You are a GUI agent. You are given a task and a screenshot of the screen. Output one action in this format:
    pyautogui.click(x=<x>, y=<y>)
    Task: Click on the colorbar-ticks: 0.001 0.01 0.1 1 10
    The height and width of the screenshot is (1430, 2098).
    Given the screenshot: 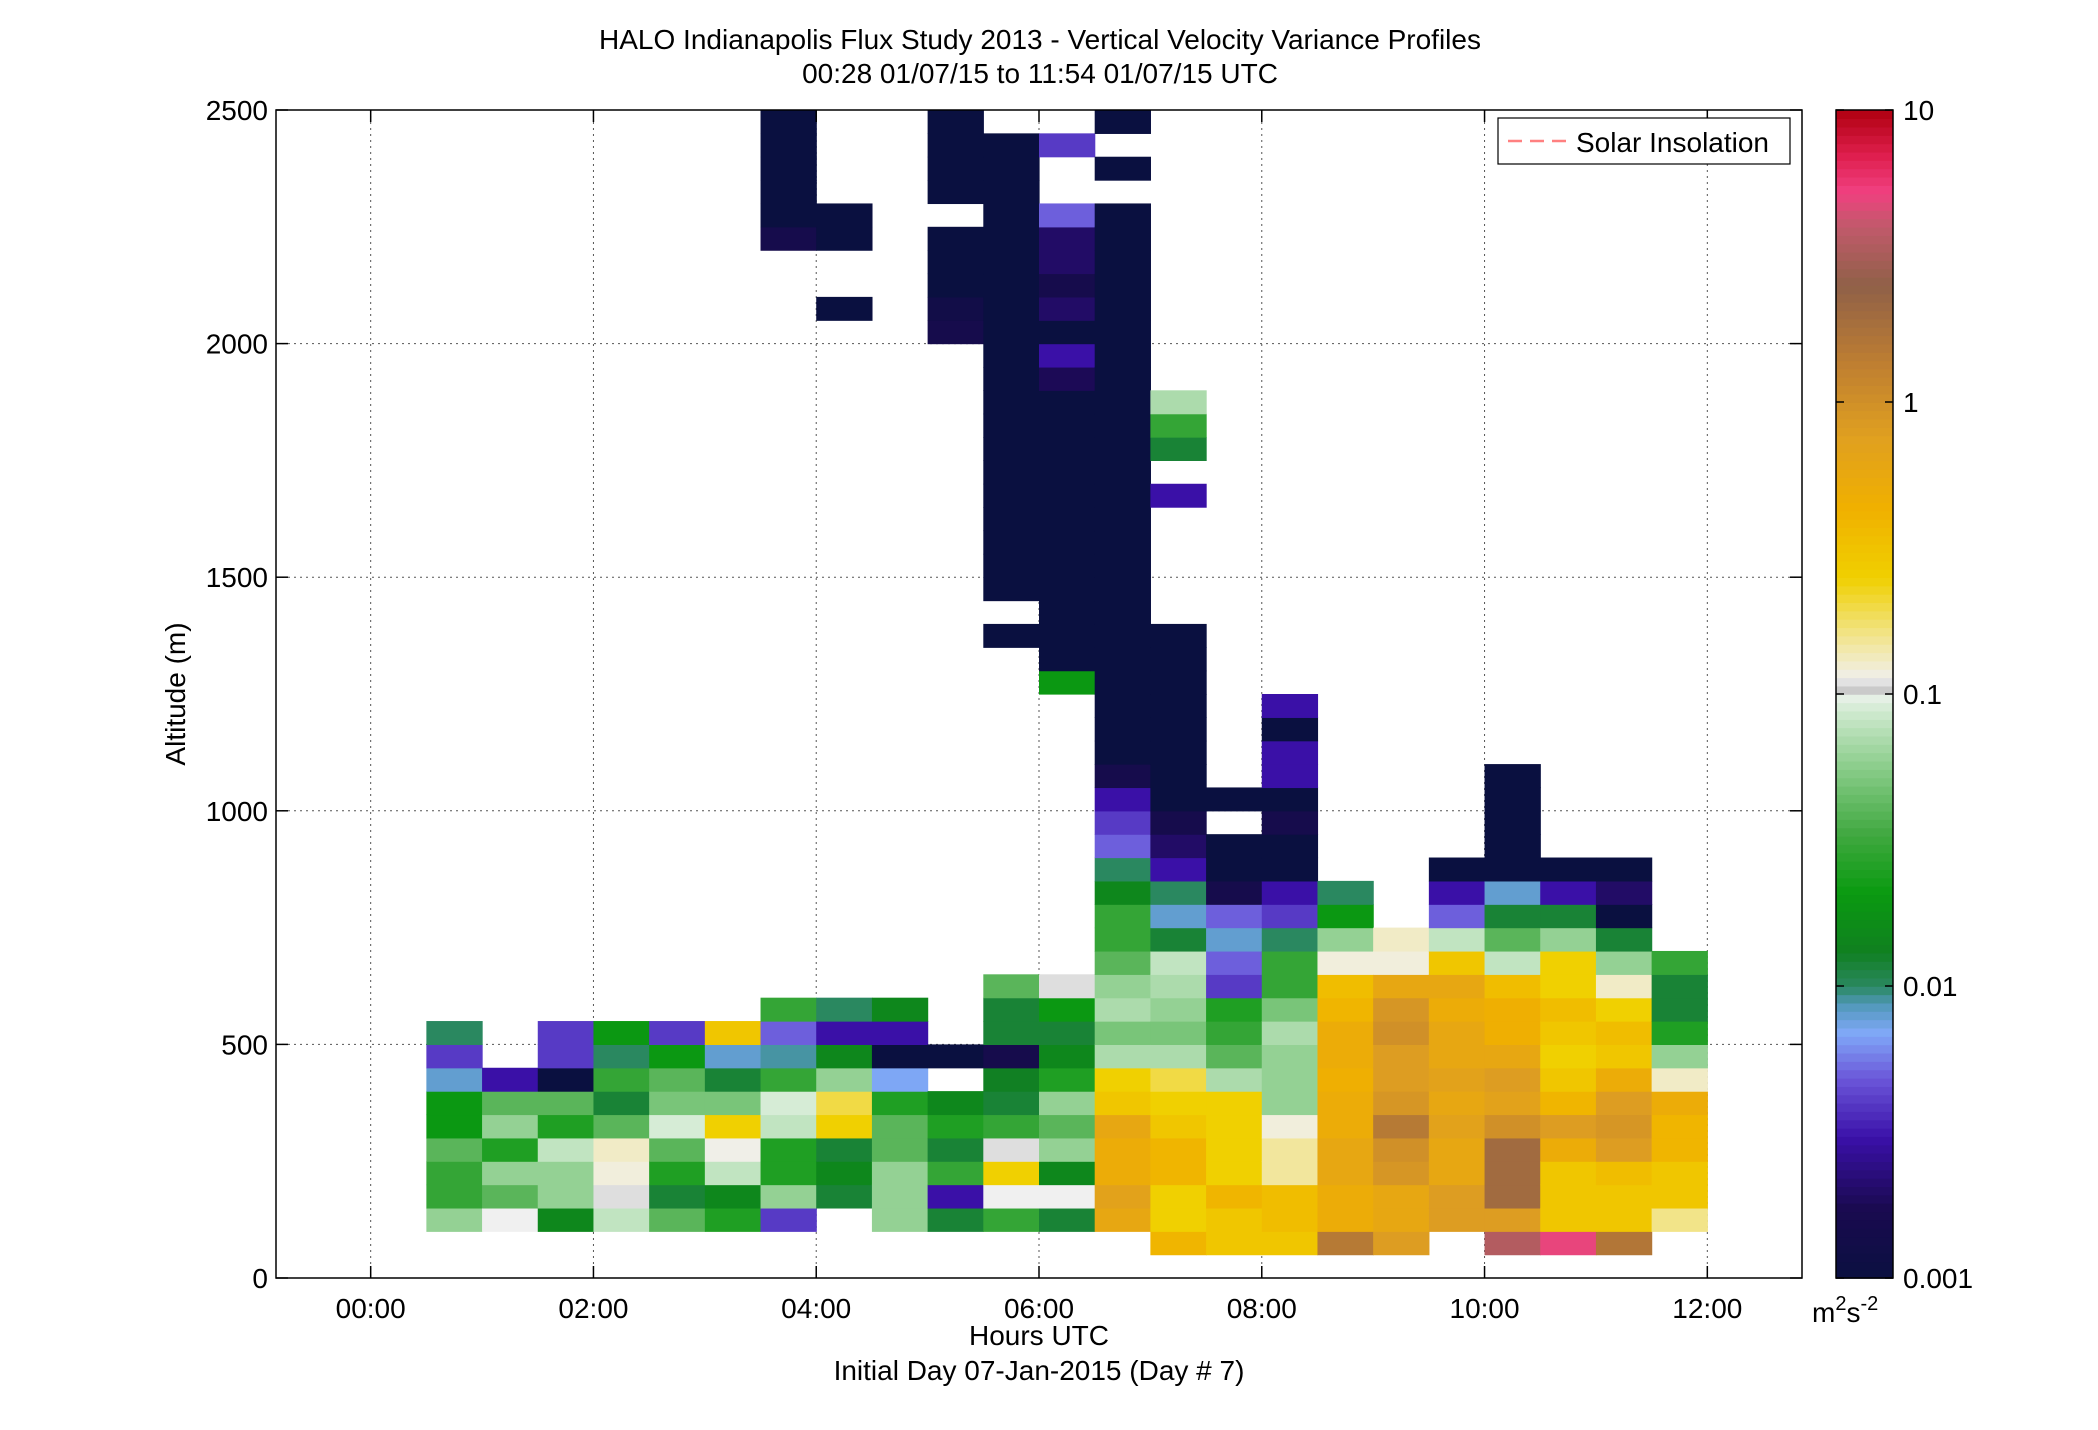 What is the action you would take?
    pyautogui.click(x=1904, y=694)
    